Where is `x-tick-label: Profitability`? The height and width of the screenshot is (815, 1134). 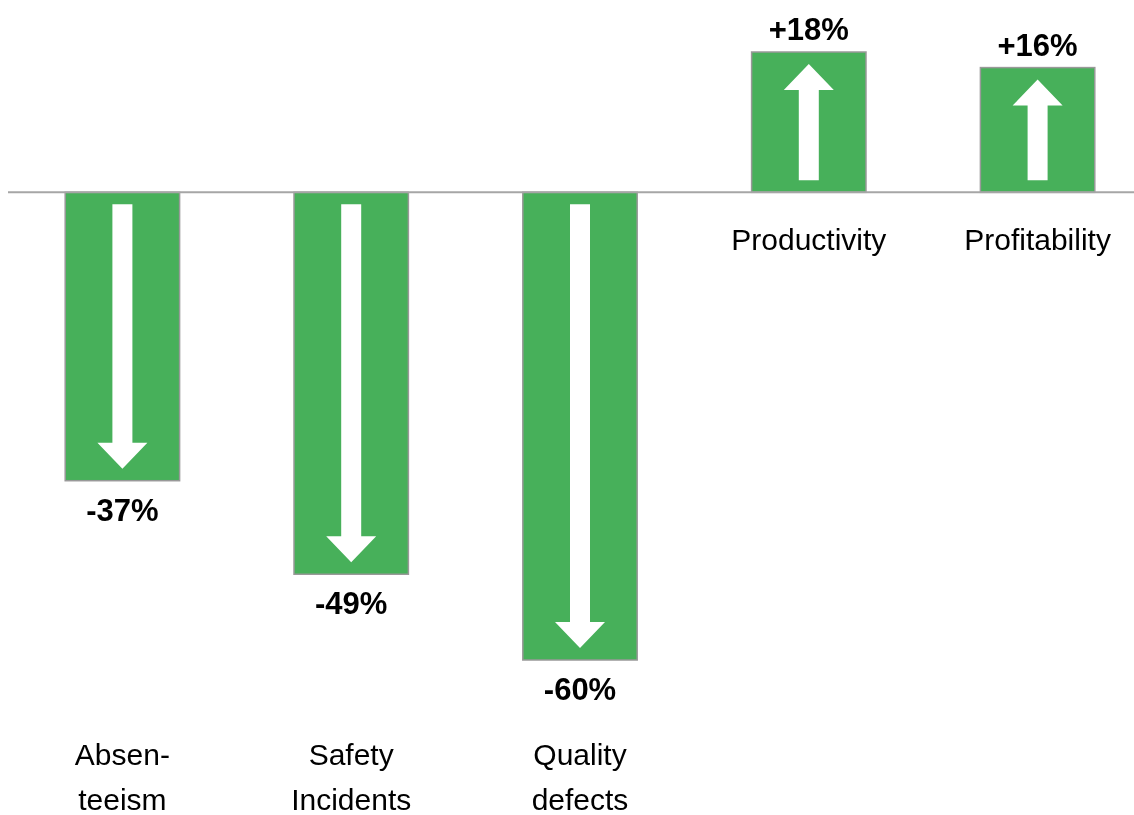 x-tick-label: Profitability is located at coordinates (1037, 239).